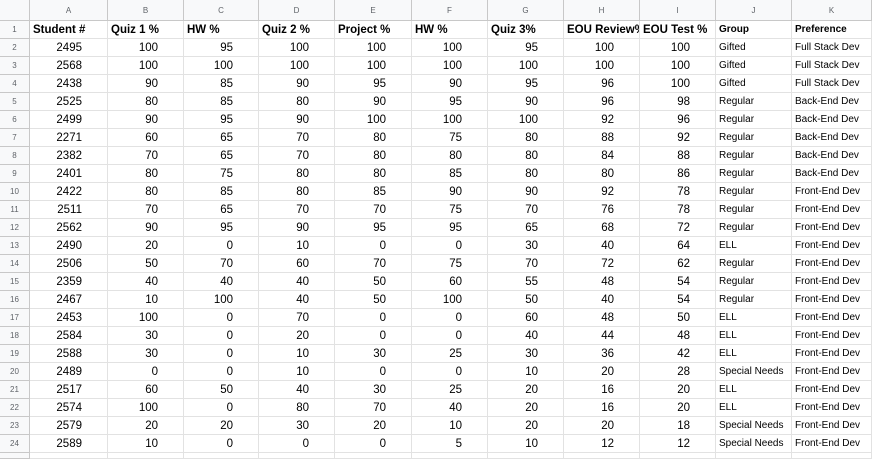  What do you see at coordinates (69, 30) in the screenshot?
I see `header-cell-a: Student #` at bounding box center [69, 30].